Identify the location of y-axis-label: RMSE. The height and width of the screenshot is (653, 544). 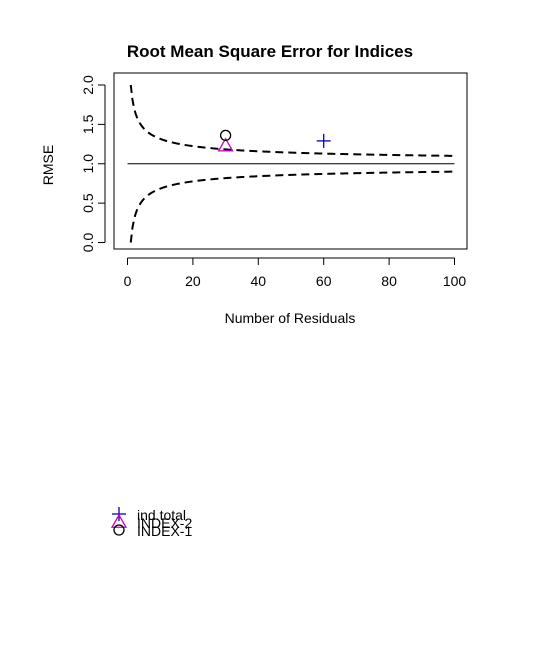
(48, 165).